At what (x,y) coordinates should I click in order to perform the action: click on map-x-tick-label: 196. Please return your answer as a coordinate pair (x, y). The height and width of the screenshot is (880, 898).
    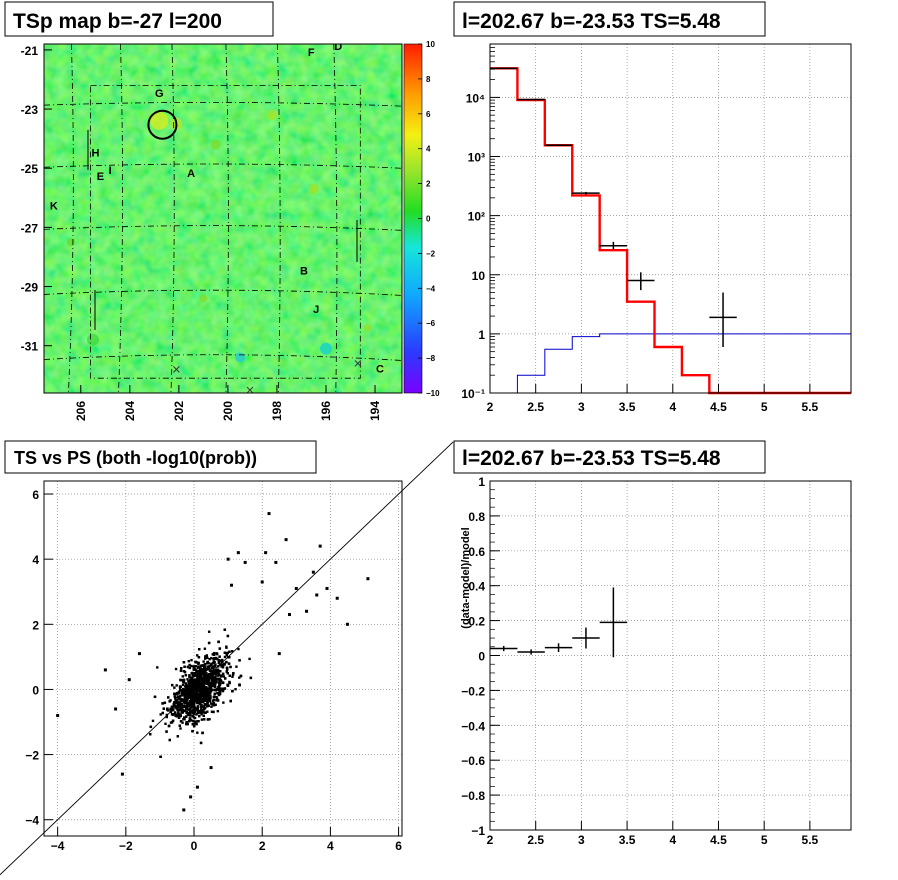
    Looking at the image, I should click on (326, 411).